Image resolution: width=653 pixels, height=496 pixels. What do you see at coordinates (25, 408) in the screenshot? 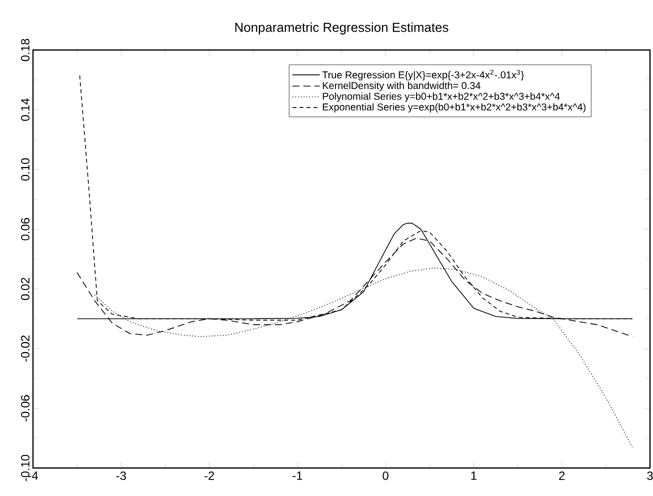
I see `y-tick-label: -0.06` at bounding box center [25, 408].